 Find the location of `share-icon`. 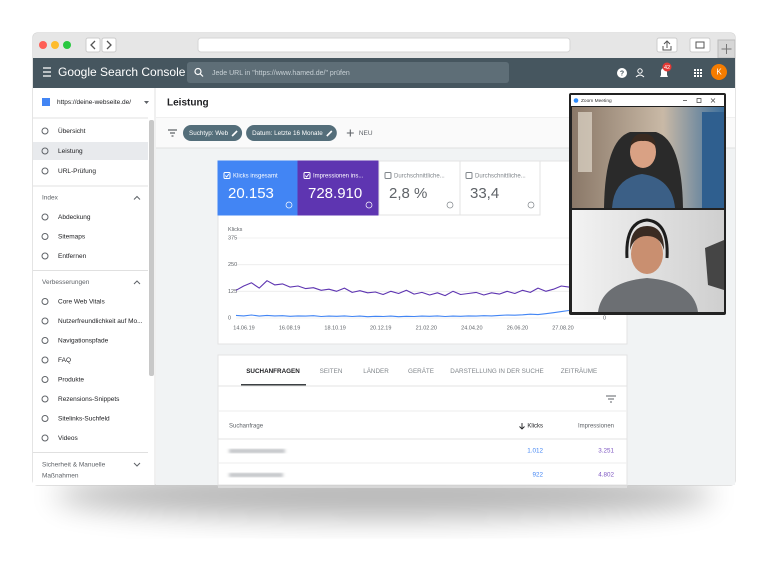

share-icon is located at coordinates (667, 45).